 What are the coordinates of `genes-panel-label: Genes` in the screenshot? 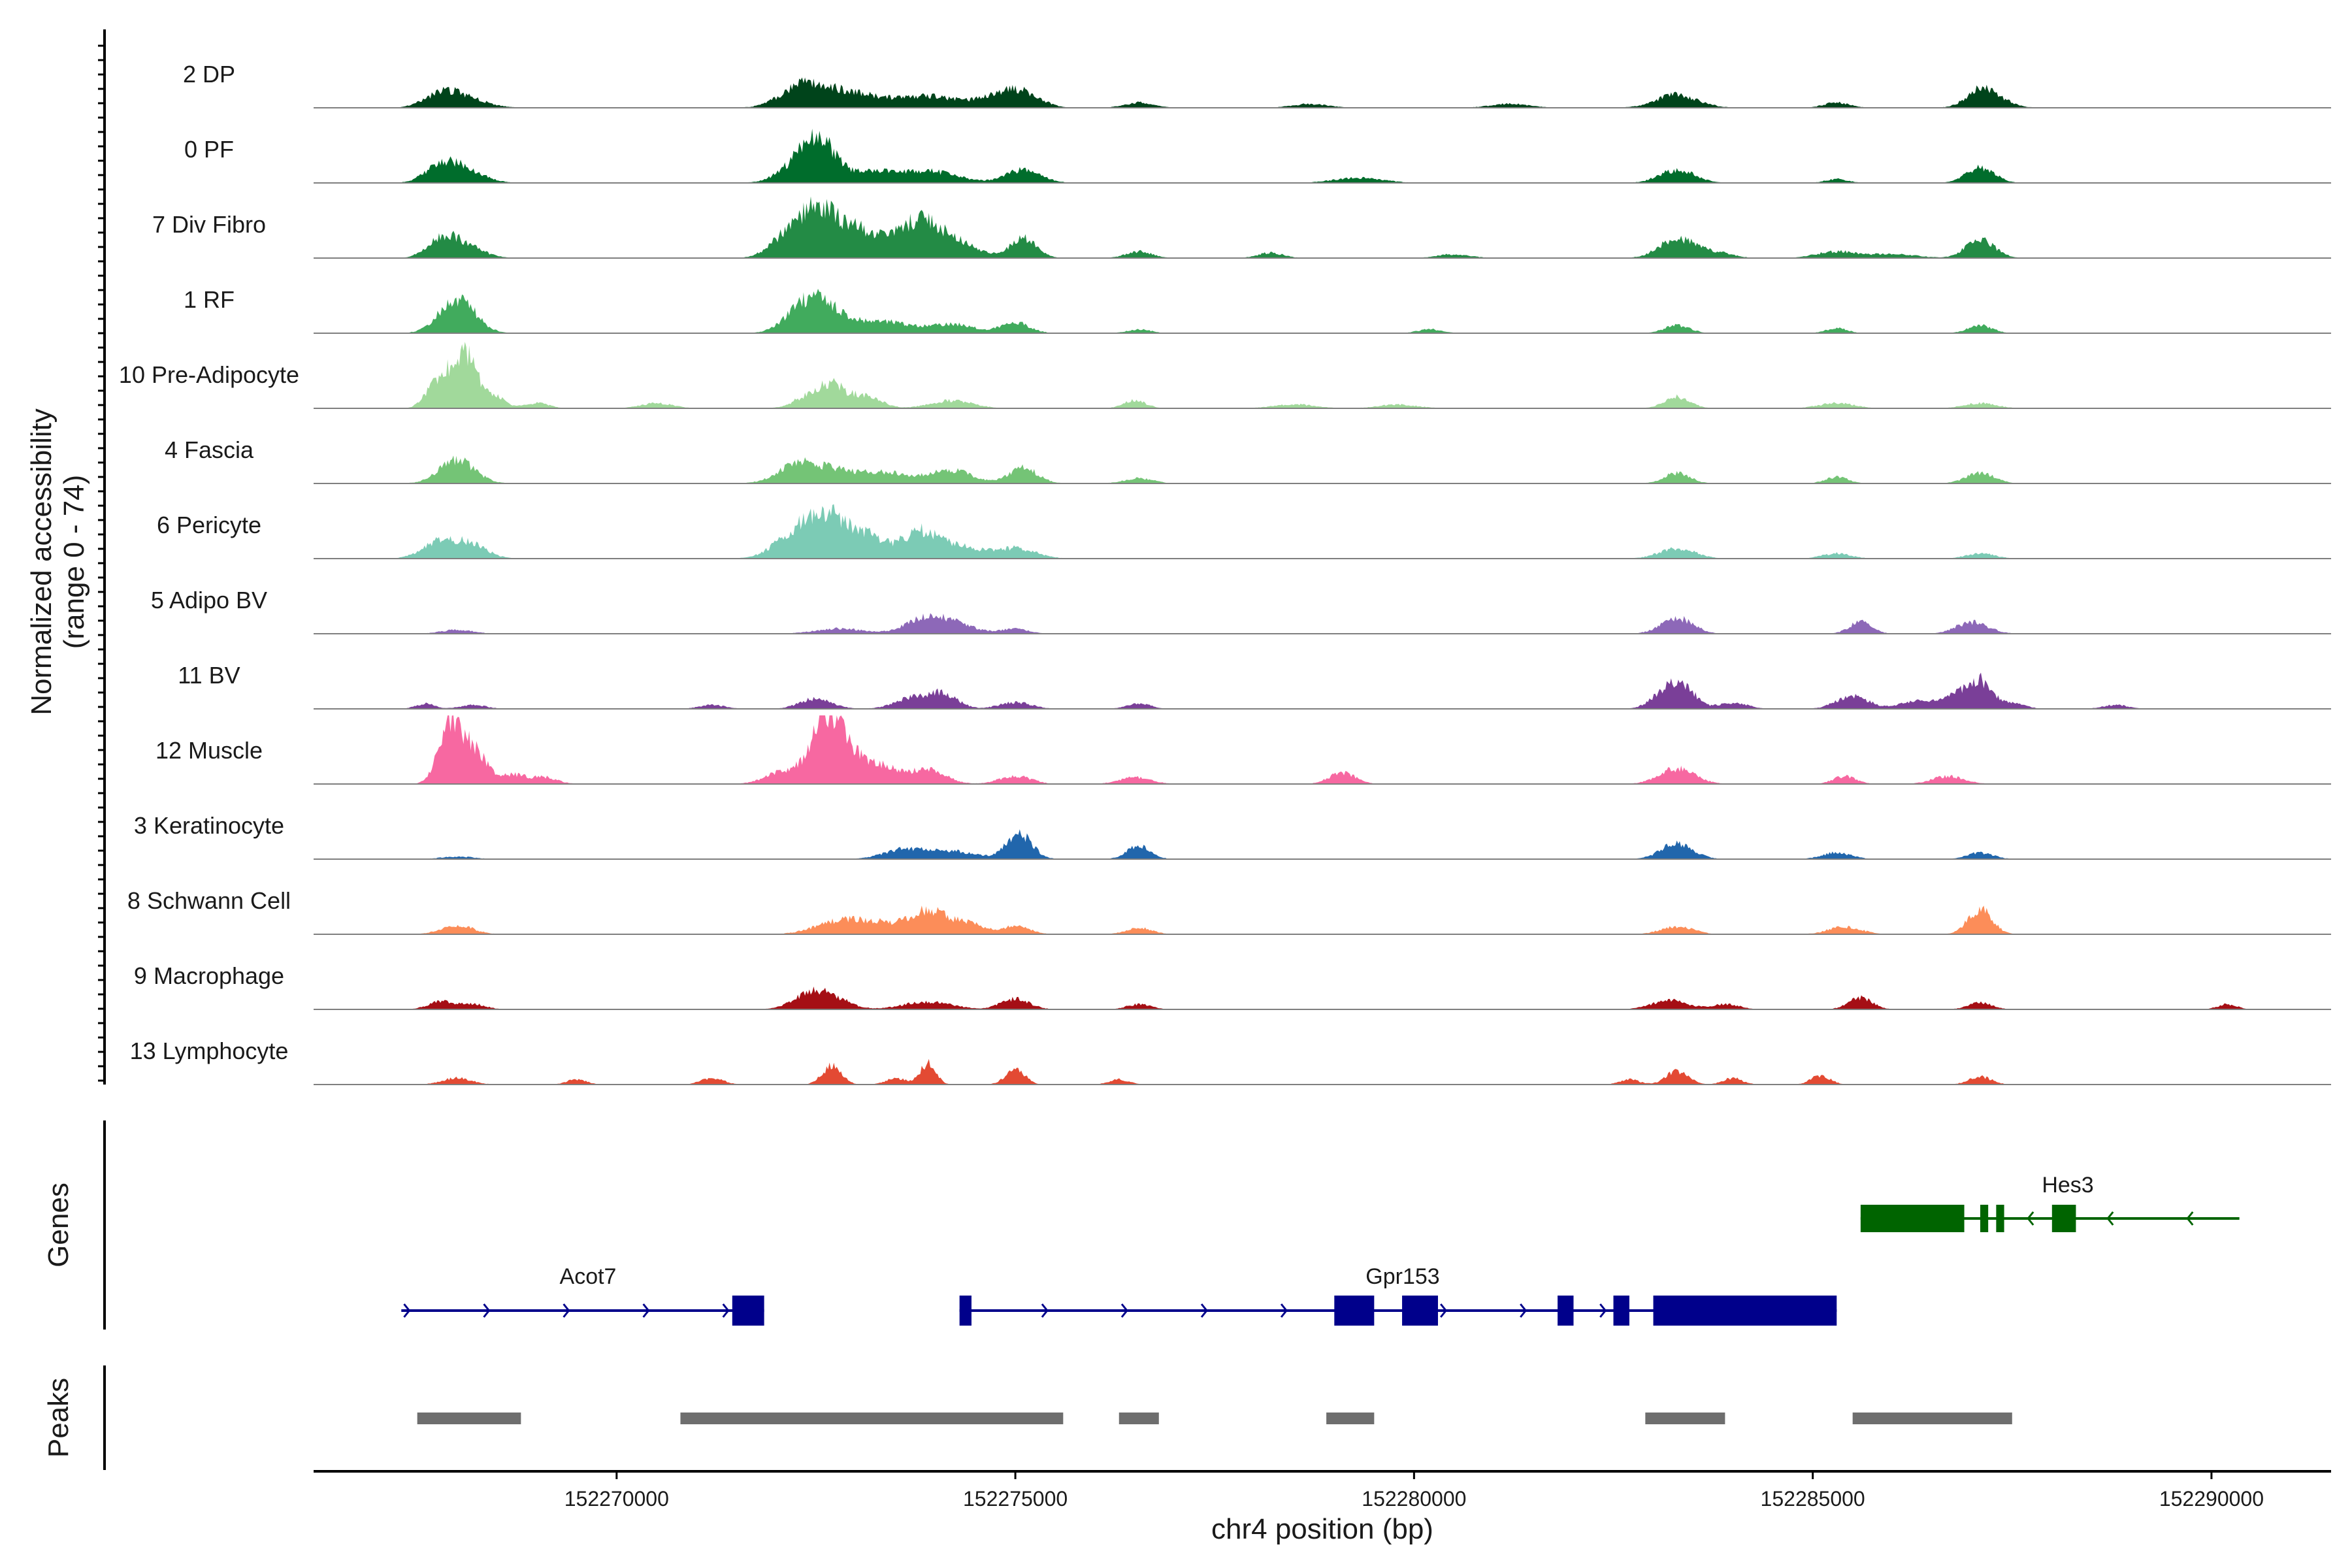 It's located at (58, 1225).